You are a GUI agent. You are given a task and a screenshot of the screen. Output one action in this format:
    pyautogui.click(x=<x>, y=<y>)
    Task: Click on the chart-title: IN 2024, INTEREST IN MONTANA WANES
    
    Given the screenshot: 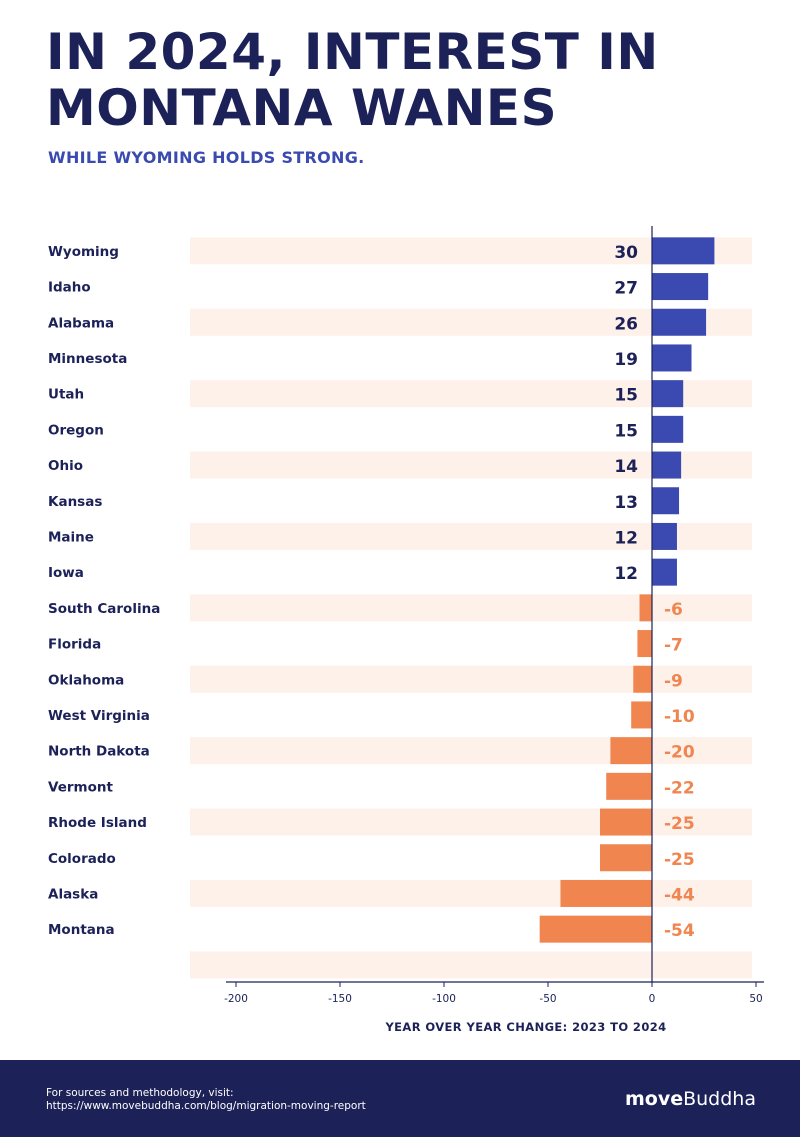 What is the action you would take?
    pyautogui.click(x=352, y=80)
    